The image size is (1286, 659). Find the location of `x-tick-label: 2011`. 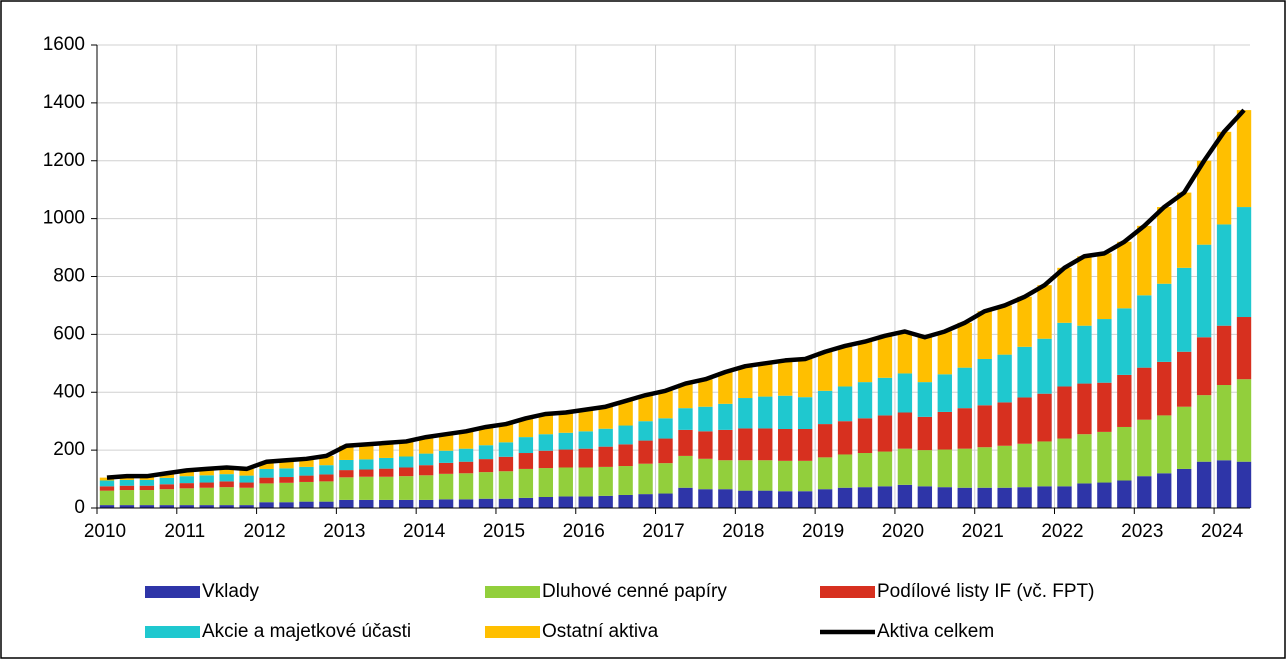

x-tick-label: 2011 is located at coordinates (184, 531).